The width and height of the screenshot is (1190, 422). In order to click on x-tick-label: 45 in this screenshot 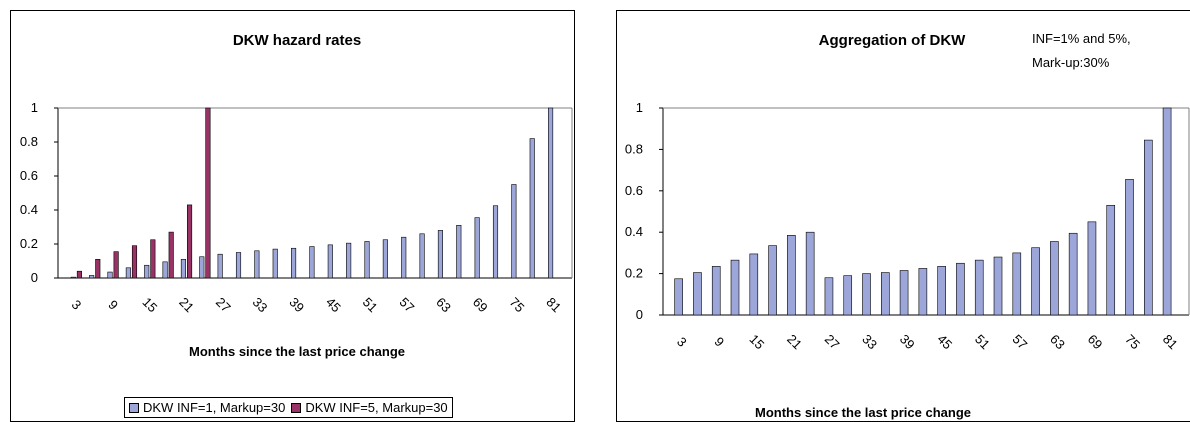, I will do `click(333, 304)`.